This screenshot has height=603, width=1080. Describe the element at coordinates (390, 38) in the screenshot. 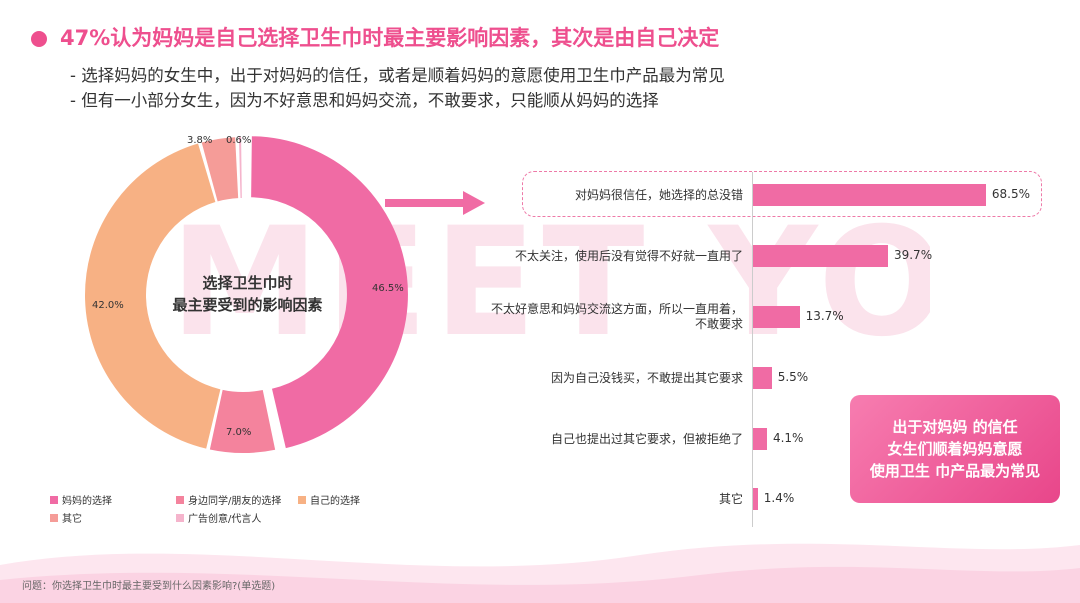

I see `page-title: 47%认为妈妈是自己选择卫生巾时最主要影响因素，其次是由自己决定` at that location.